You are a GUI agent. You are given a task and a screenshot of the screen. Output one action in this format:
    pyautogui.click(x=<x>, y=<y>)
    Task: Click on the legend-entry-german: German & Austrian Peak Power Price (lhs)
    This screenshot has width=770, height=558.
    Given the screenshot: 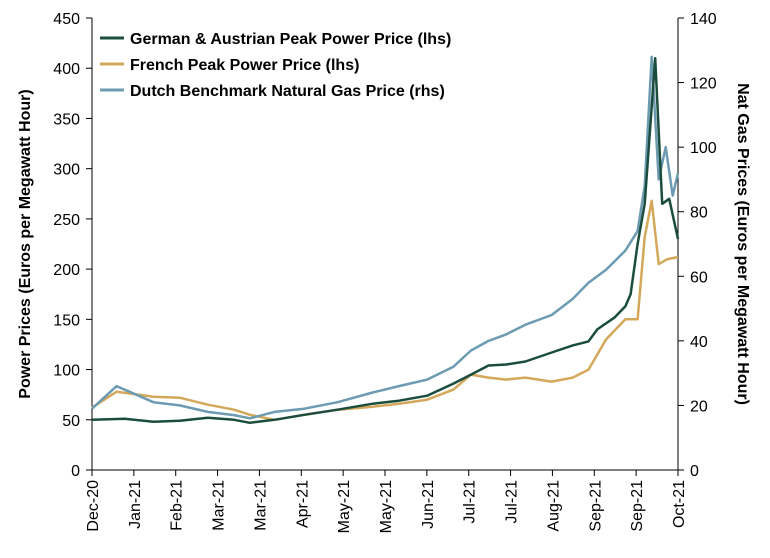 What is the action you would take?
    pyautogui.click(x=290, y=39)
    